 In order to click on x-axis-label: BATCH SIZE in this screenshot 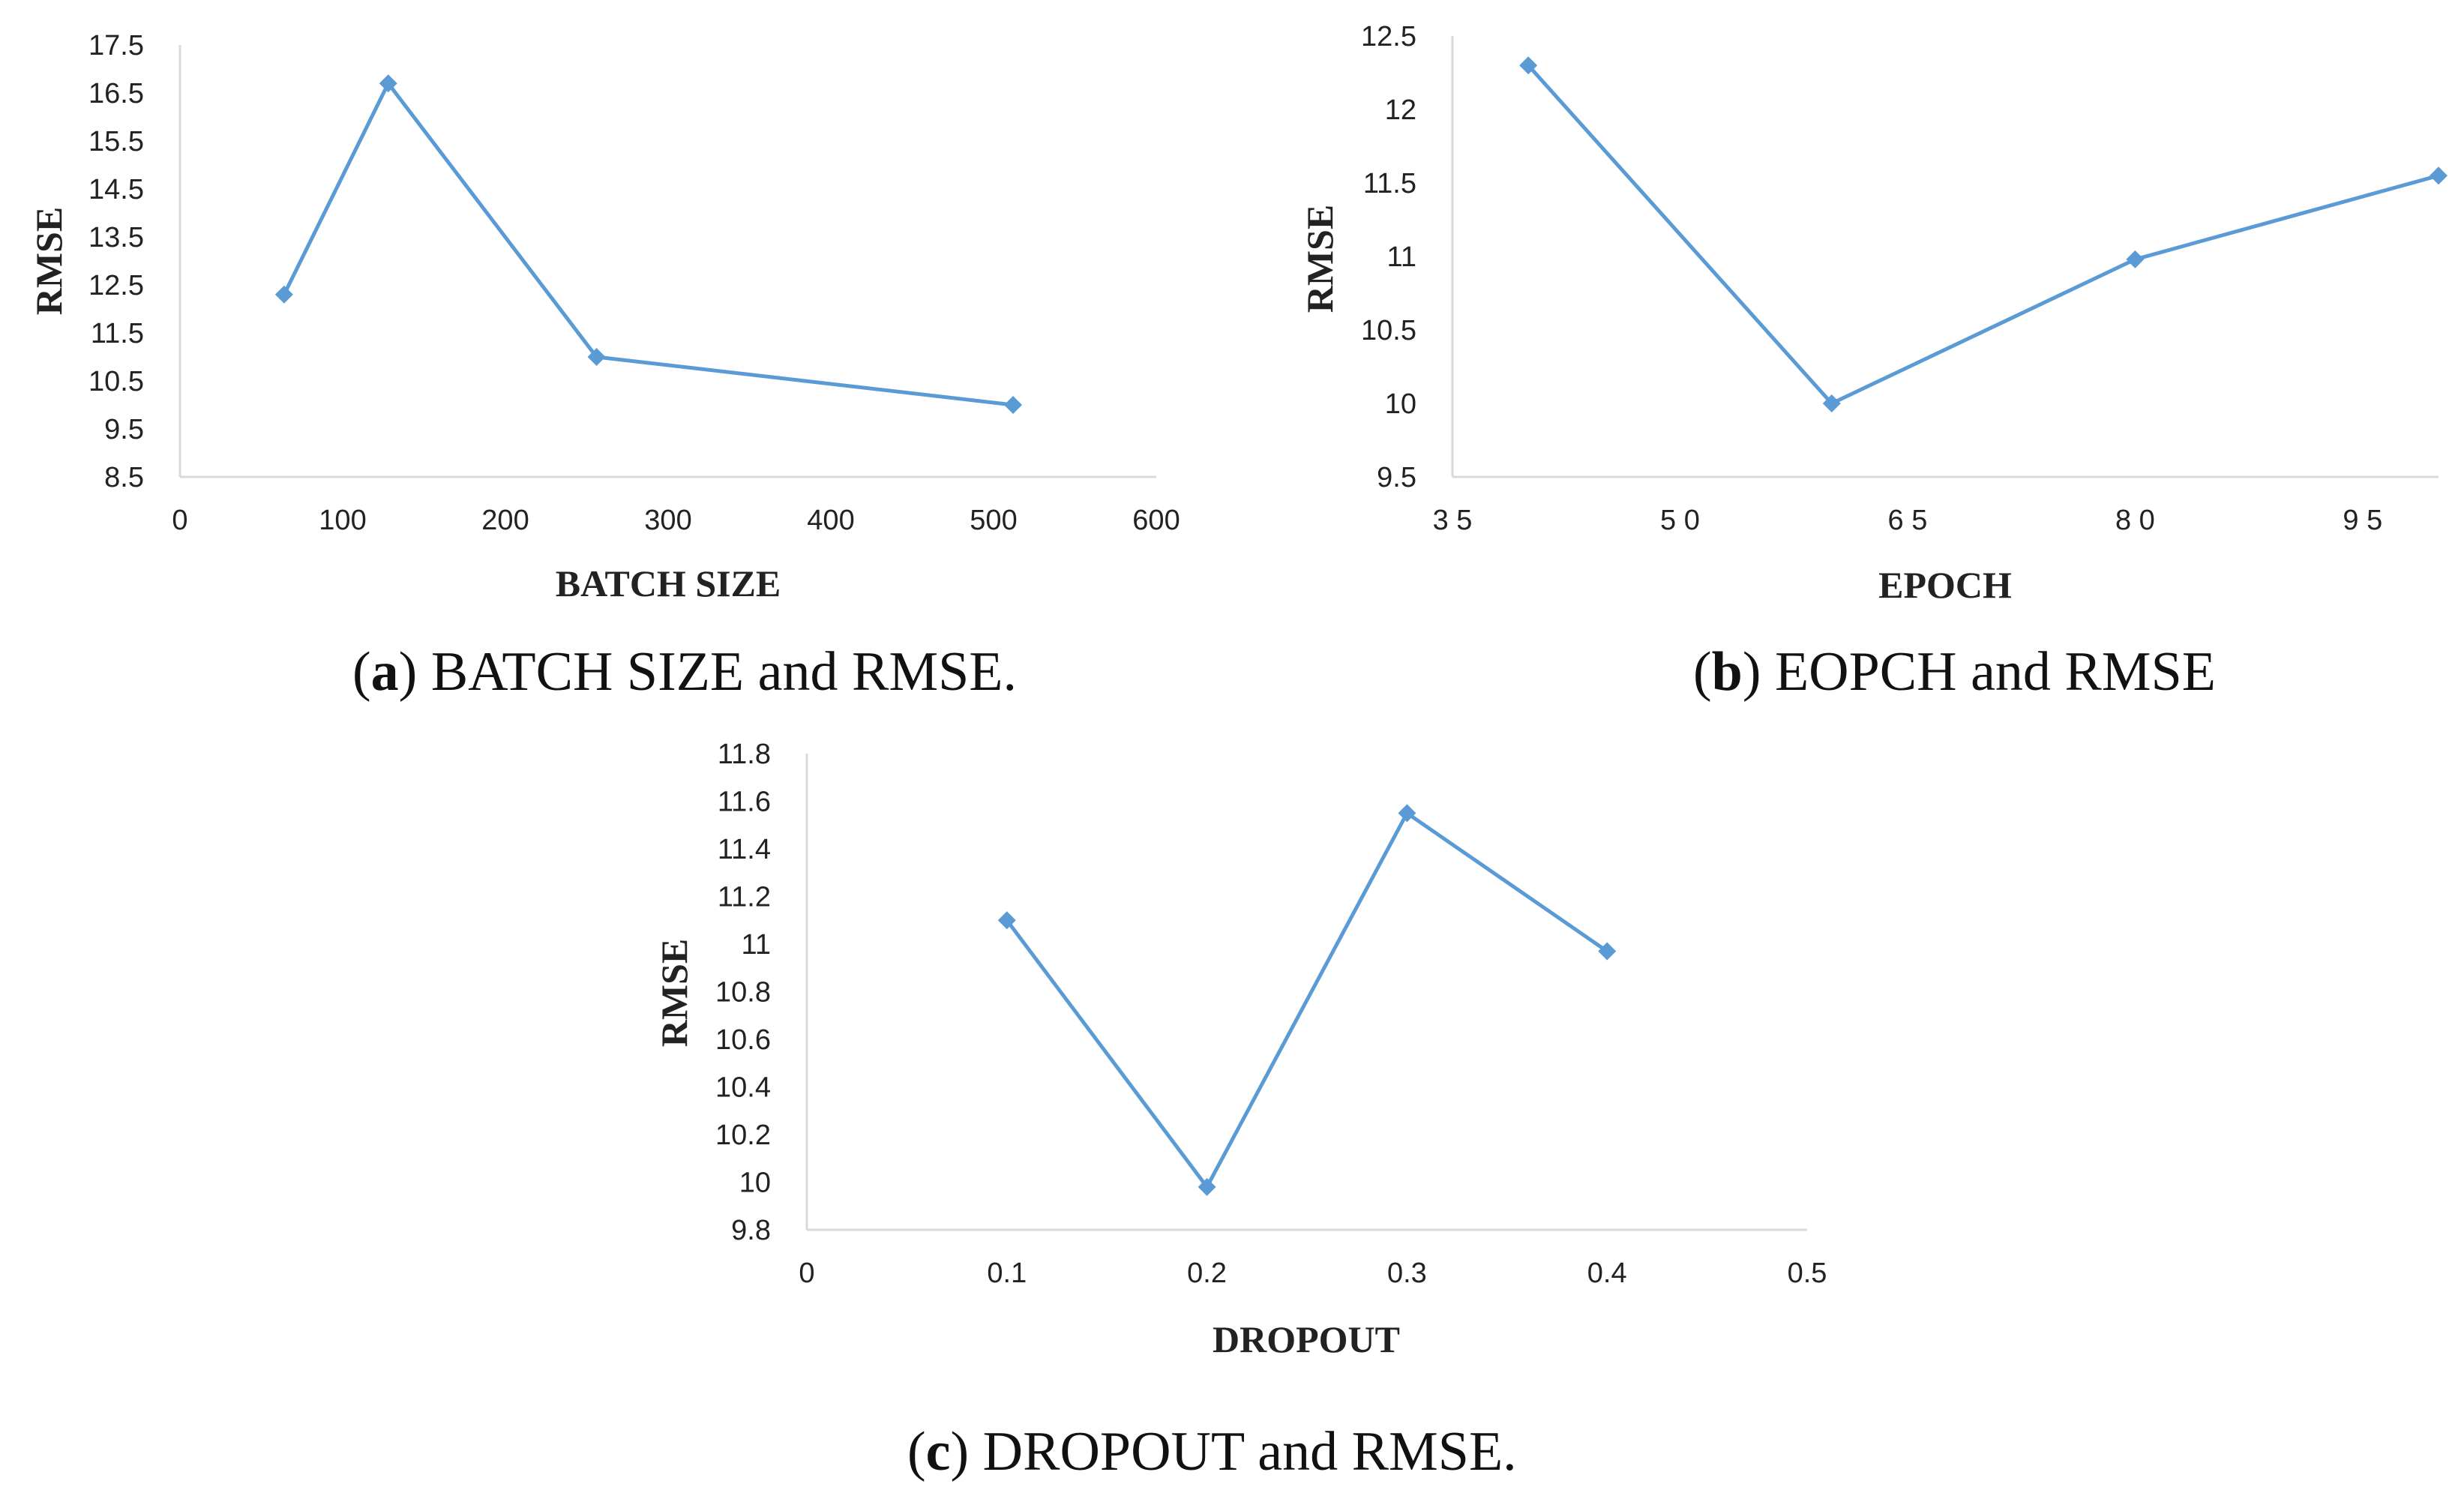, I will do `click(668, 583)`.